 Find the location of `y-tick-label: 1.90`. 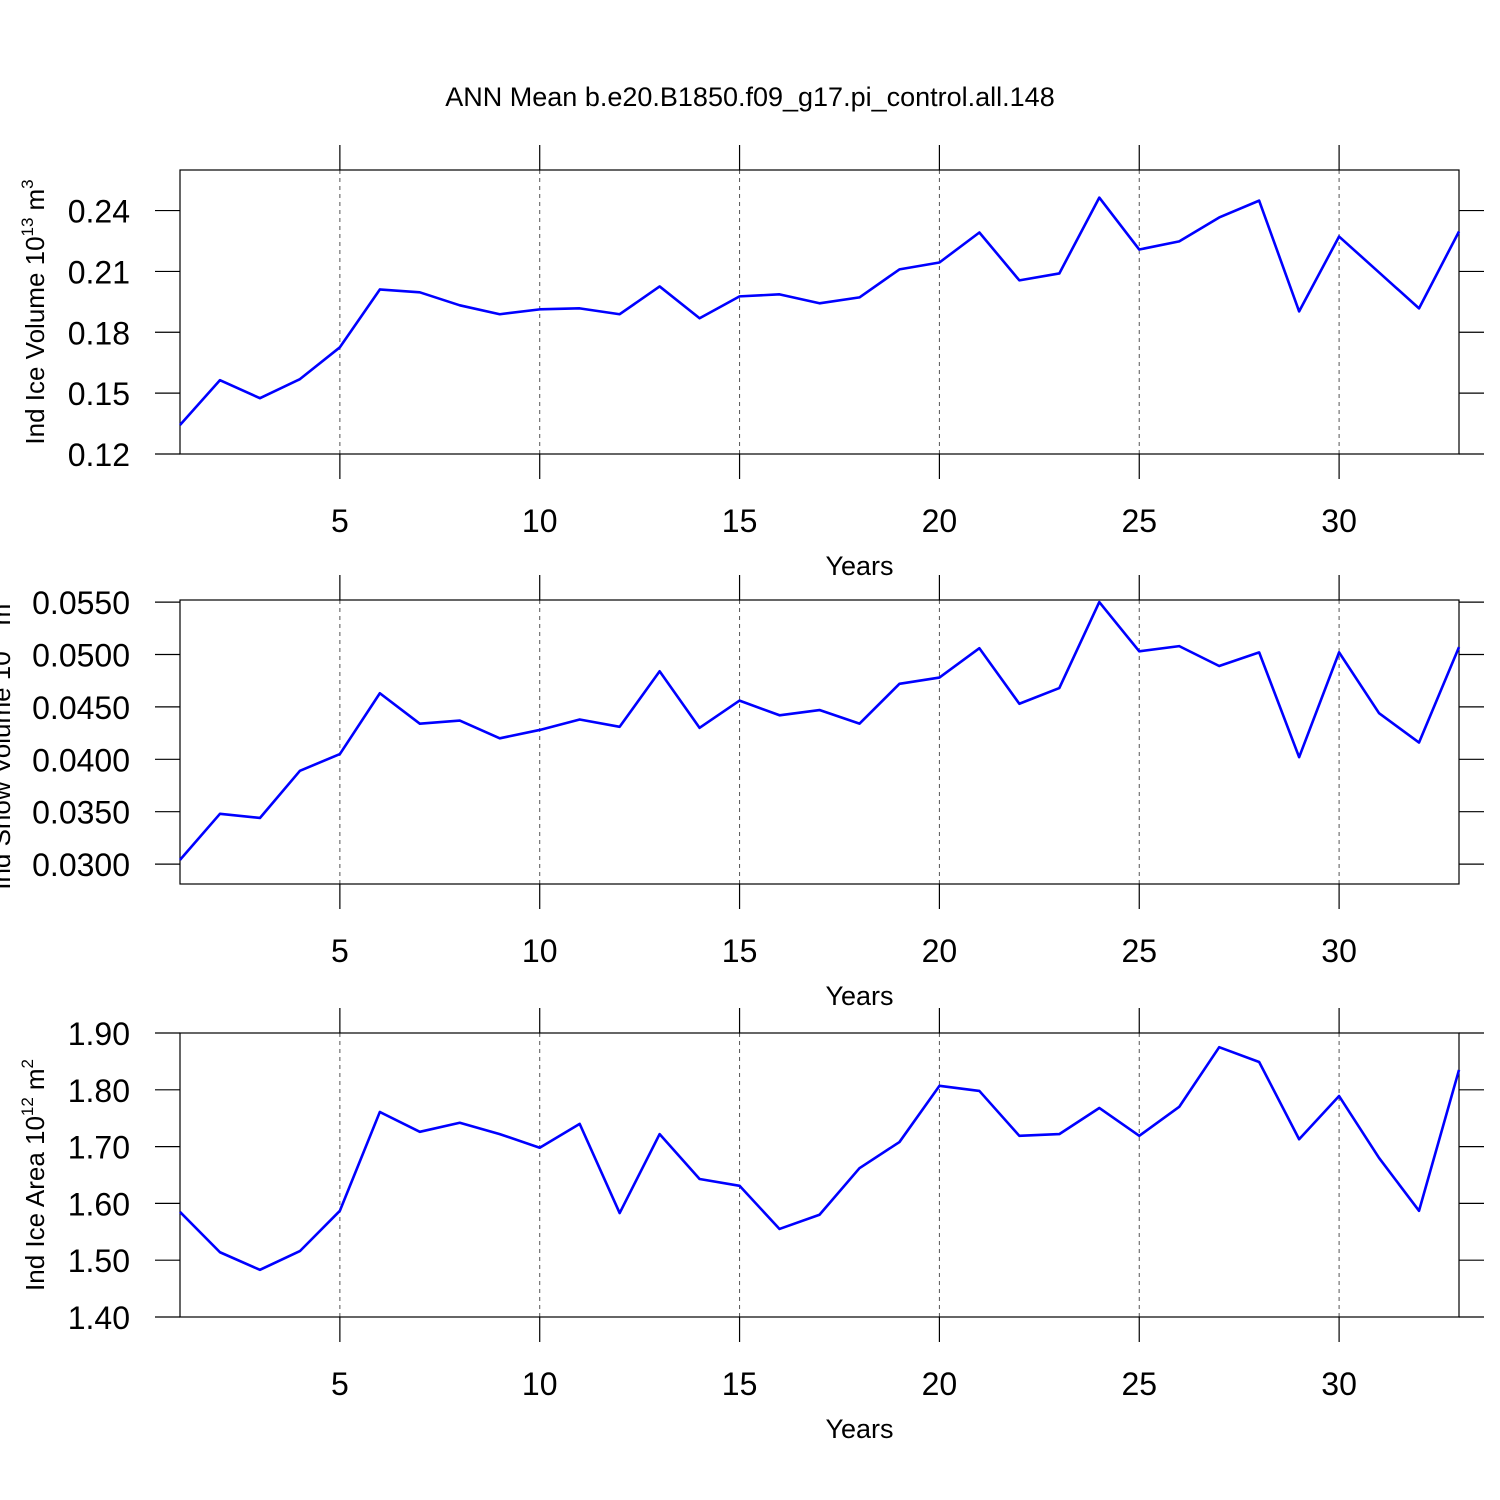

y-tick-label: 1.90 is located at coordinates (99, 1034).